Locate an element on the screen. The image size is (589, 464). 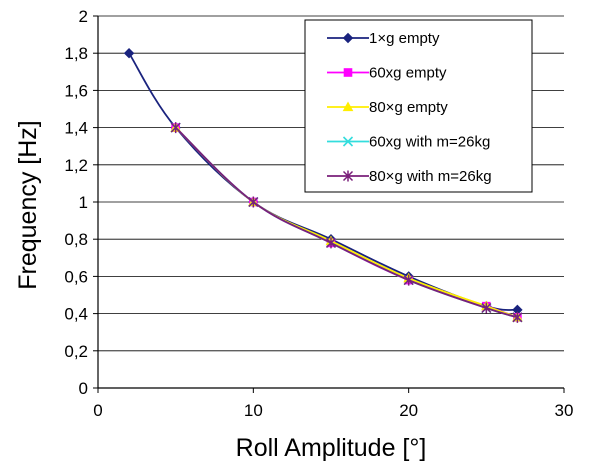
y-tick-label: 1,2 is located at coordinates (76, 165).